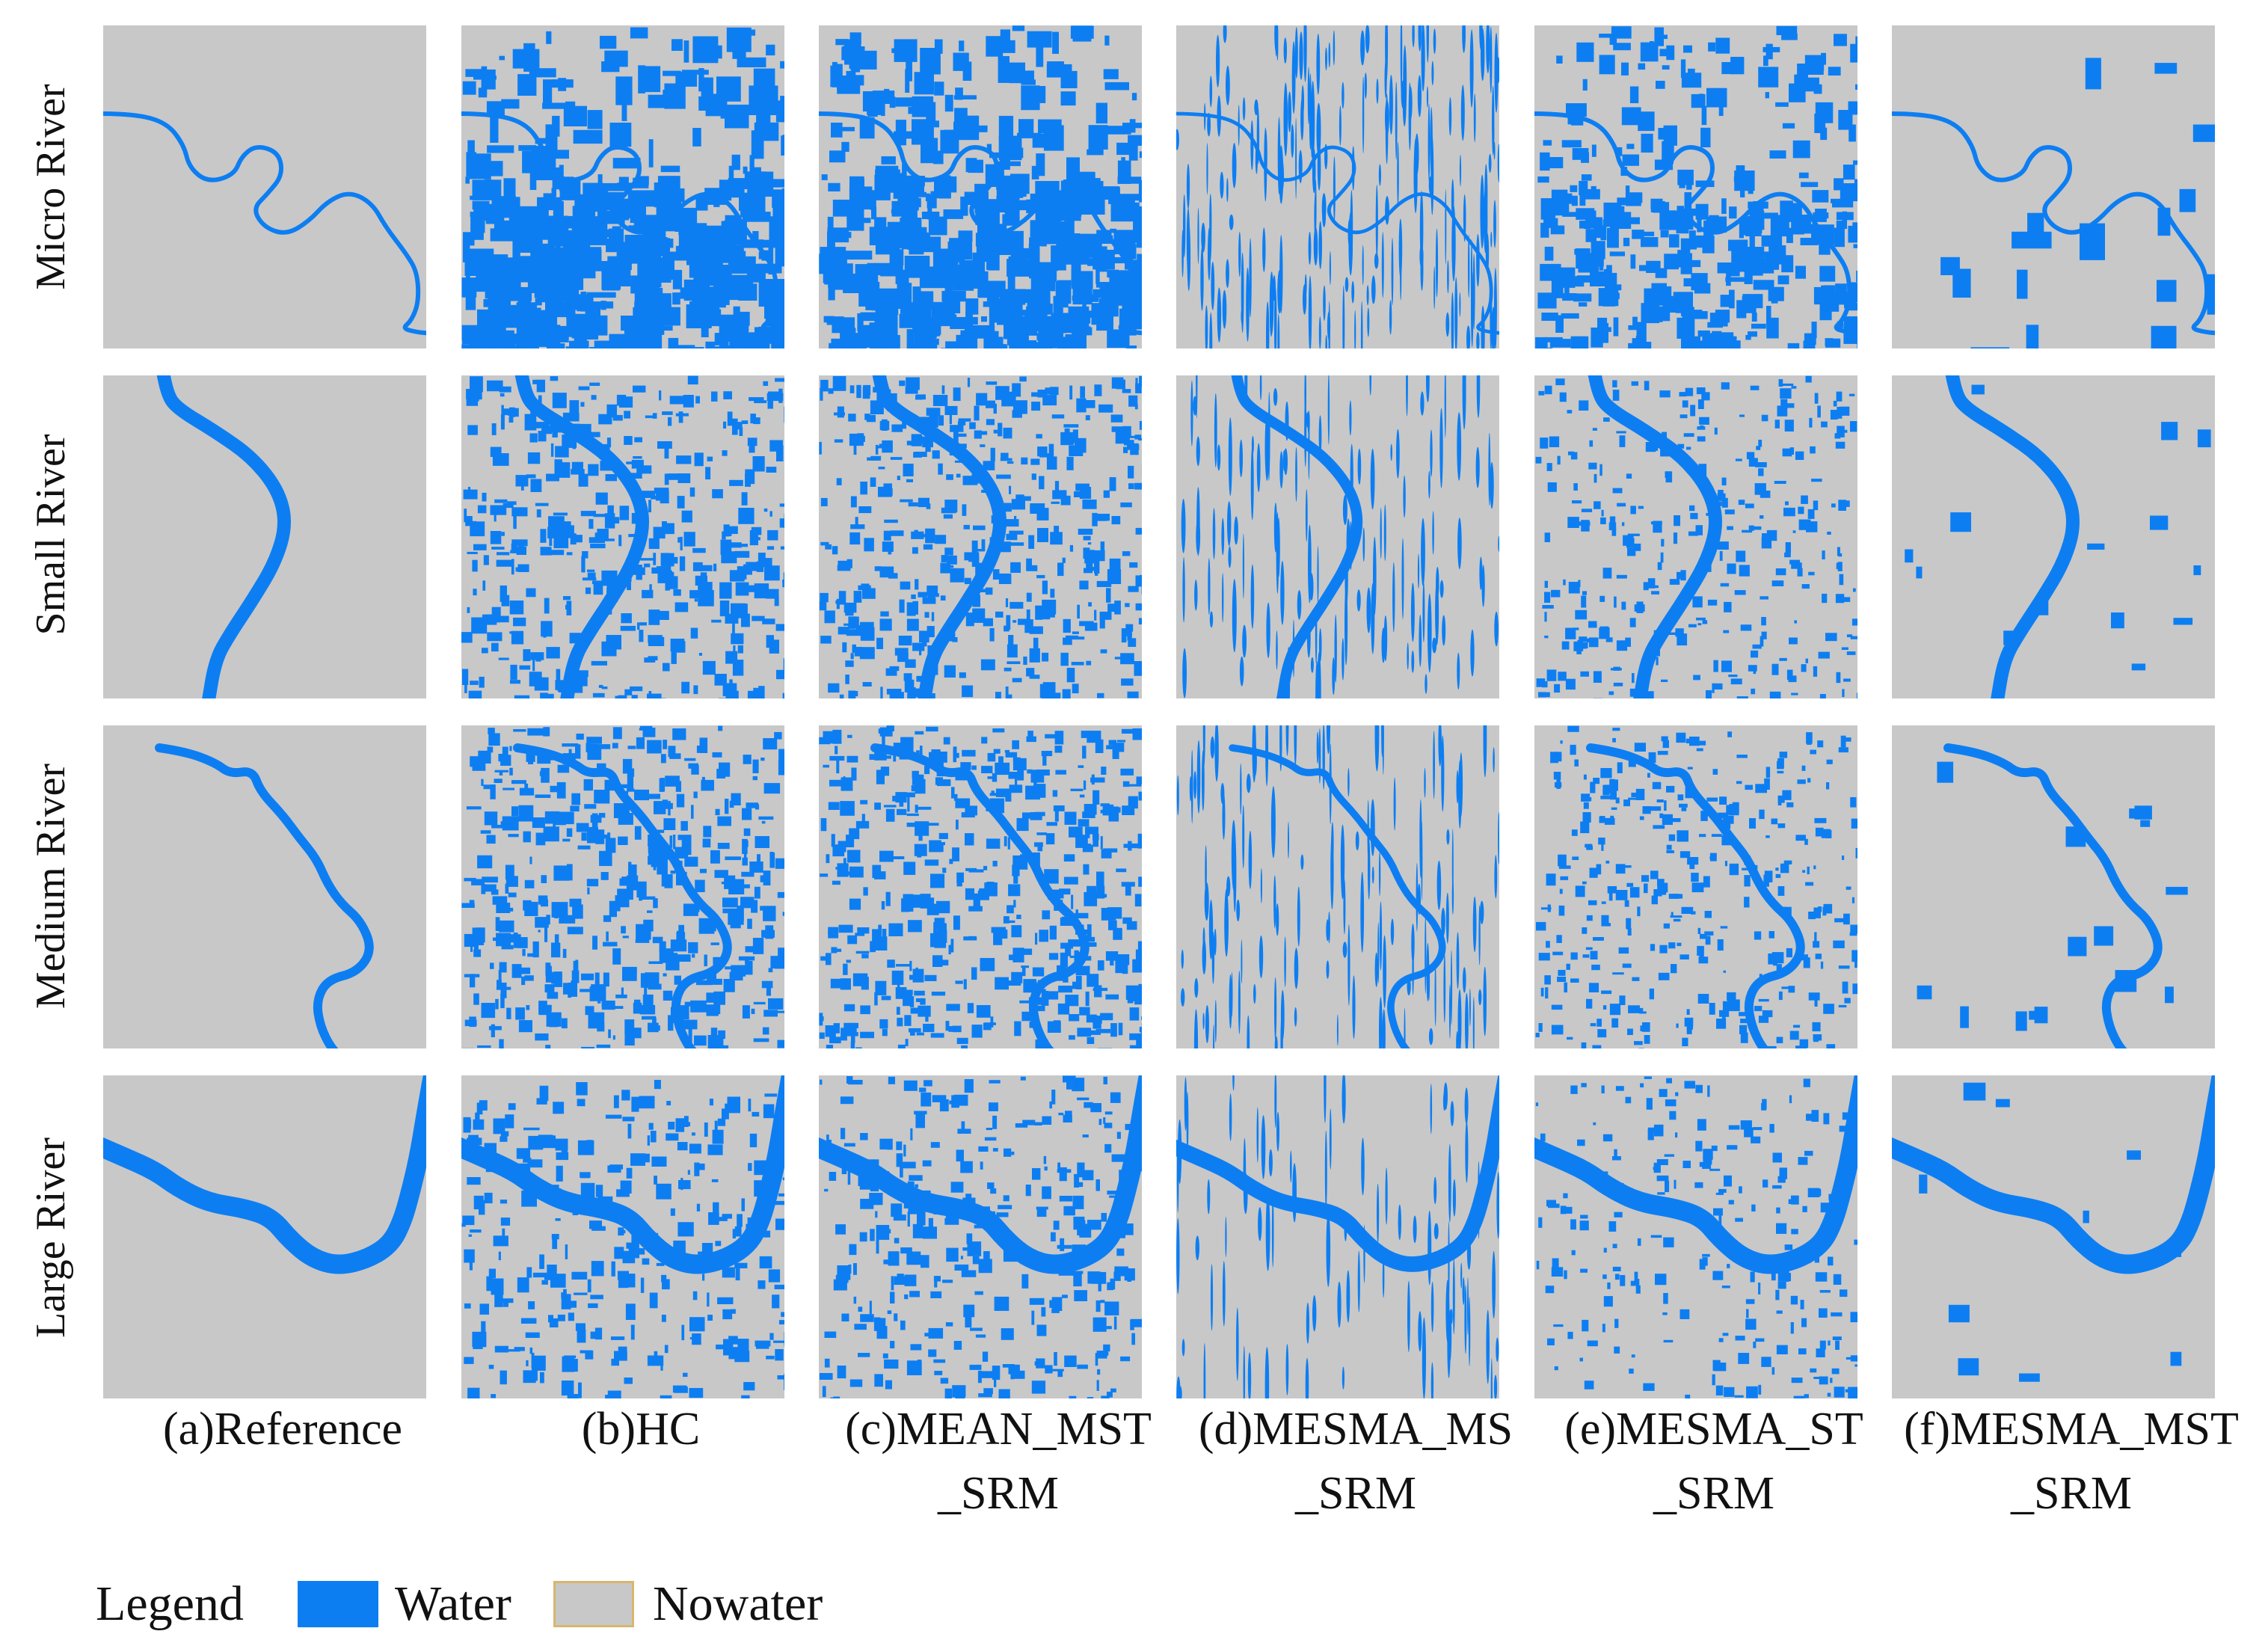 The height and width of the screenshot is (1643, 2268). Describe the element at coordinates (1696, 886) in the screenshot. I see `classification-map-canvas` at that location.